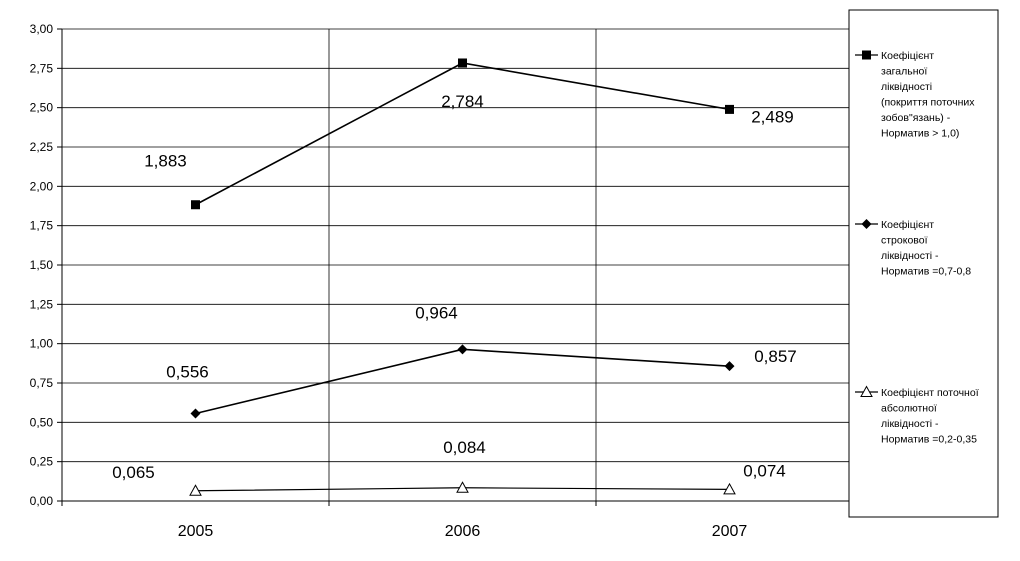 This screenshot has width=1020, height=561. I want to click on x-tick-label: 2005, so click(196, 531).